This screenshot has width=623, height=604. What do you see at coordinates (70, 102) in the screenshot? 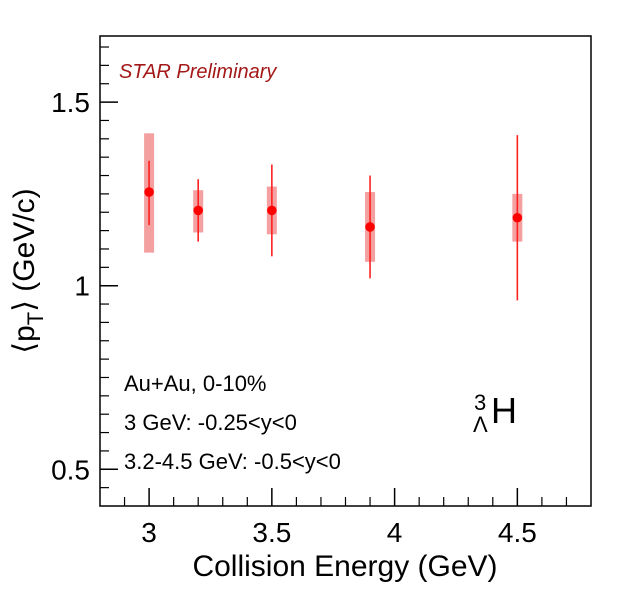
I see `y-tick-label-2: 1.5` at bounding box center [70, 102].